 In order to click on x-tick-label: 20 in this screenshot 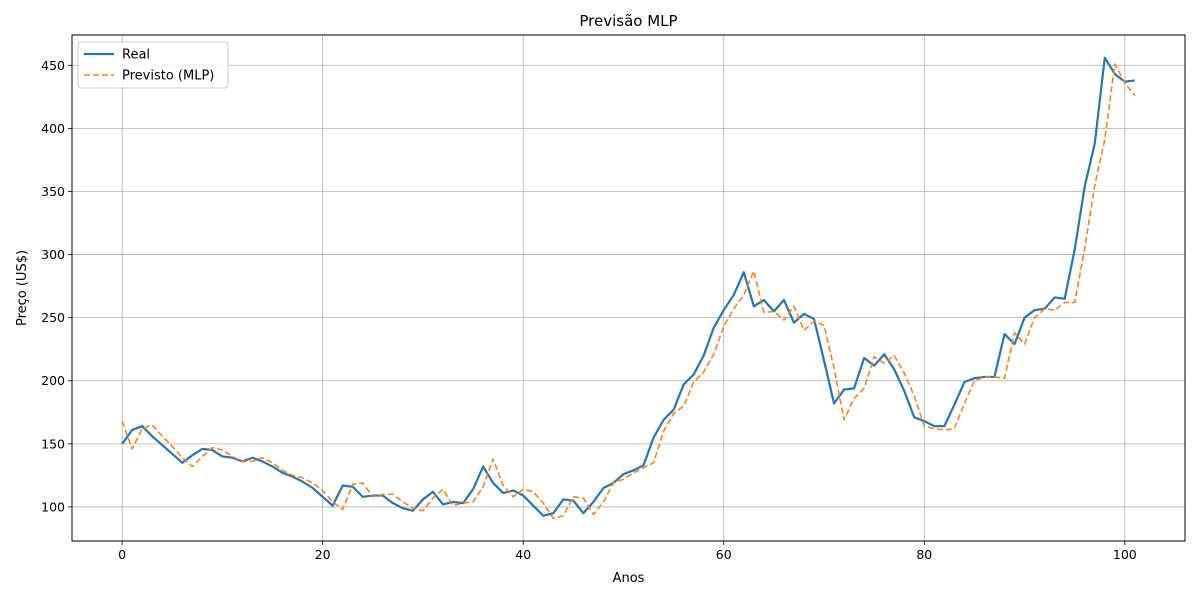, I will do `click(323, 554)`.